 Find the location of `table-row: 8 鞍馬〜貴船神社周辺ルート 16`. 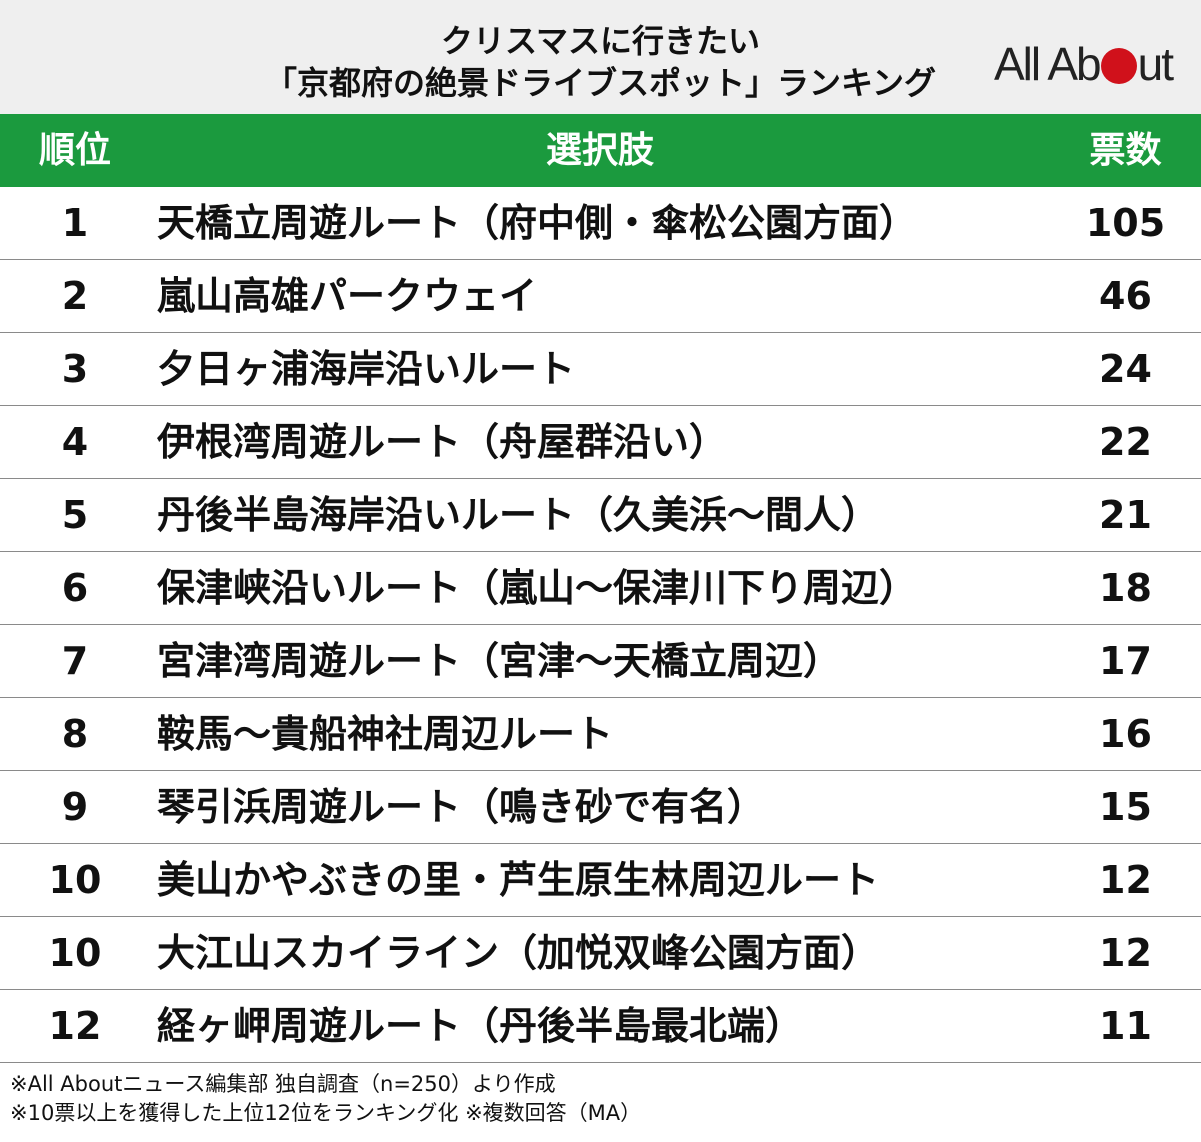

table-row: 8 鞍馬〜貴船神社周辺ルート 16 is located at coordinates (600, 734).